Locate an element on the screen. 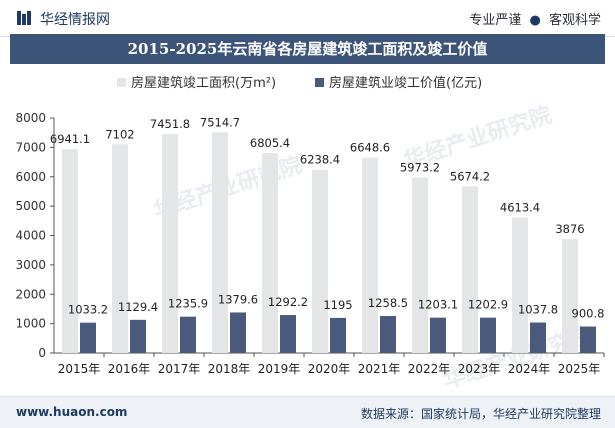 The width and height of the screenshot is (615, 428). y-tick-label: 1000 is located at coordinates (30, 324).